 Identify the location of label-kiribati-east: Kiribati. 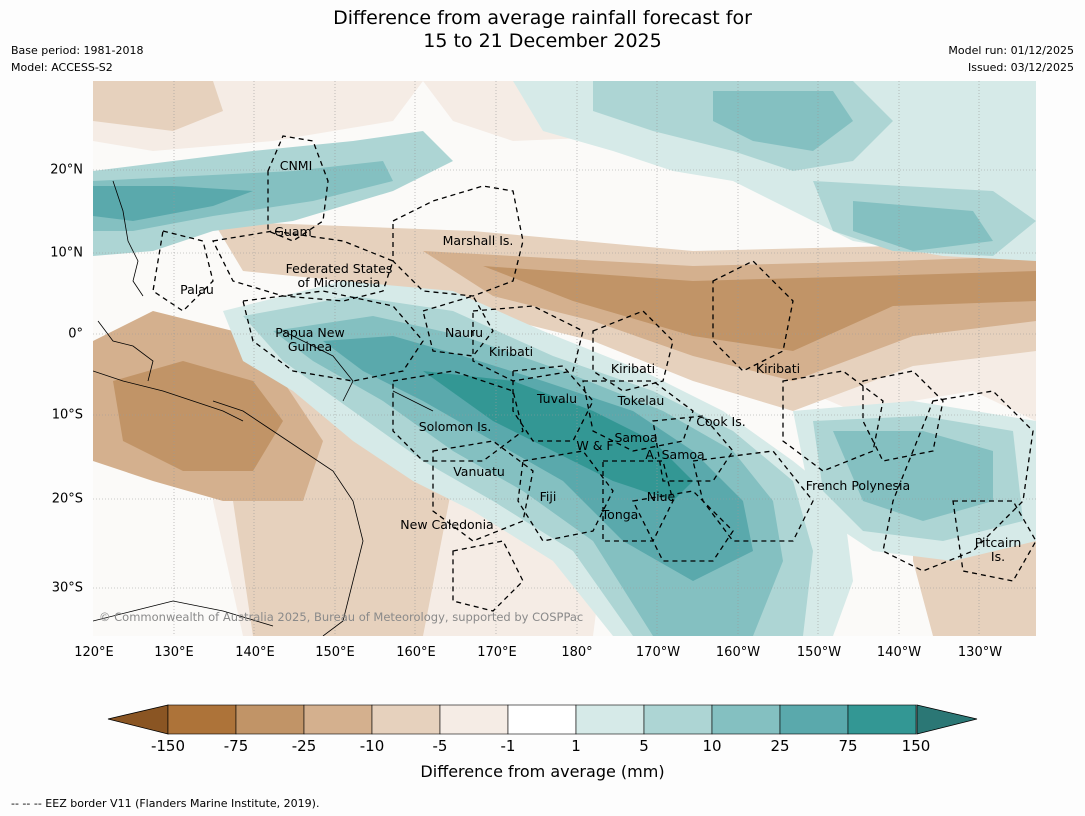
(778, 368).